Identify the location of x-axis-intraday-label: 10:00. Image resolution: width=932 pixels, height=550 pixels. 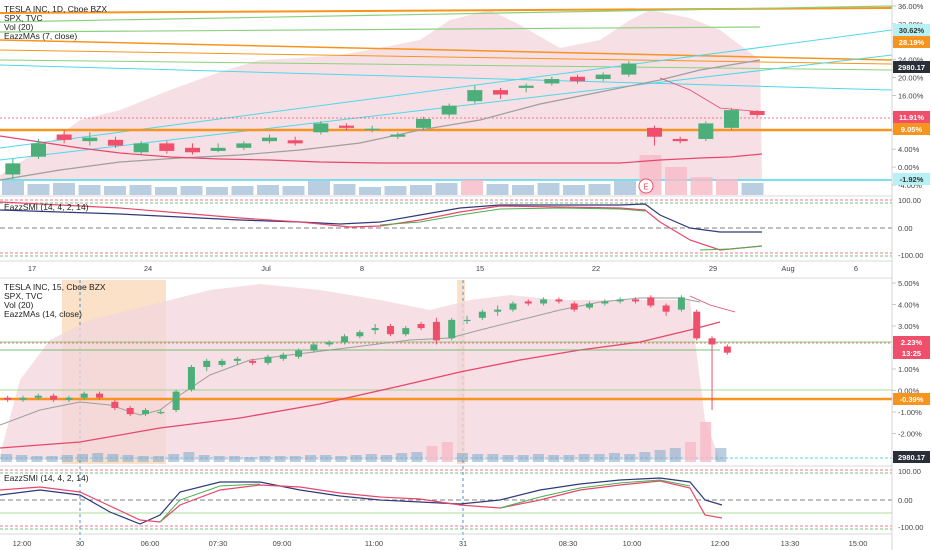
(632, 543).